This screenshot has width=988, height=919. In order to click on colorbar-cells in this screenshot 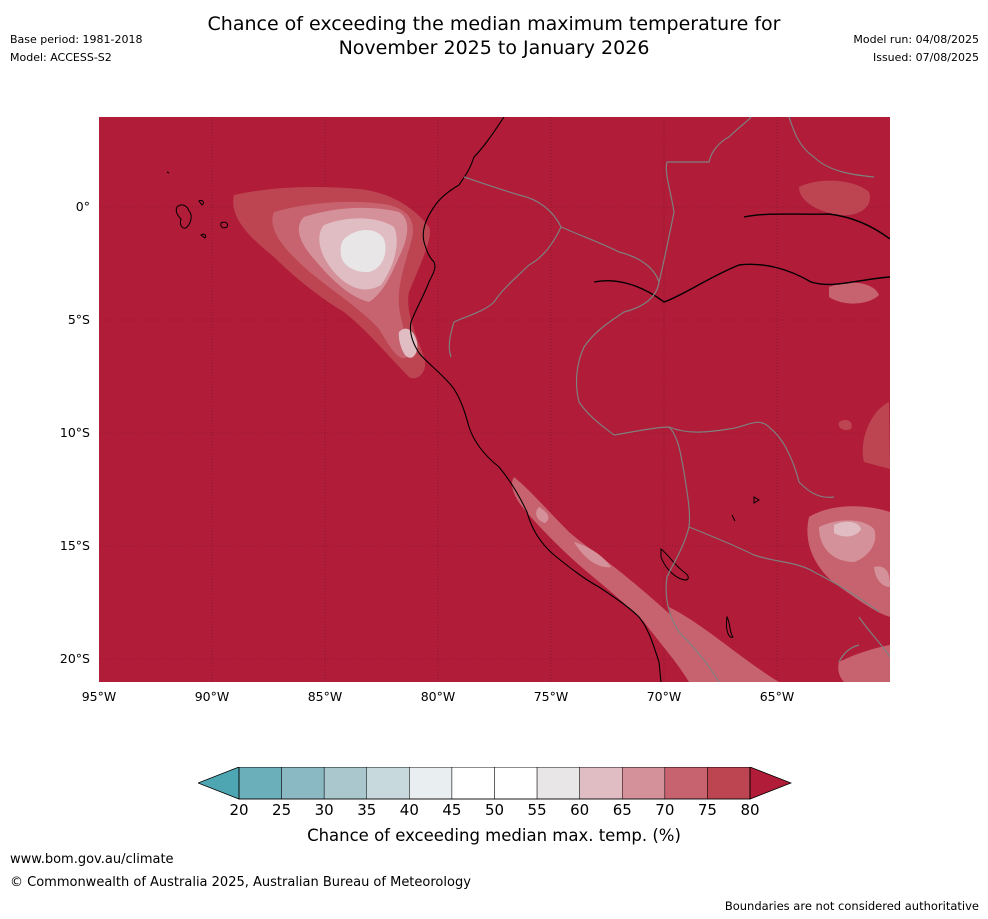, I will do `click(494, 783)`.